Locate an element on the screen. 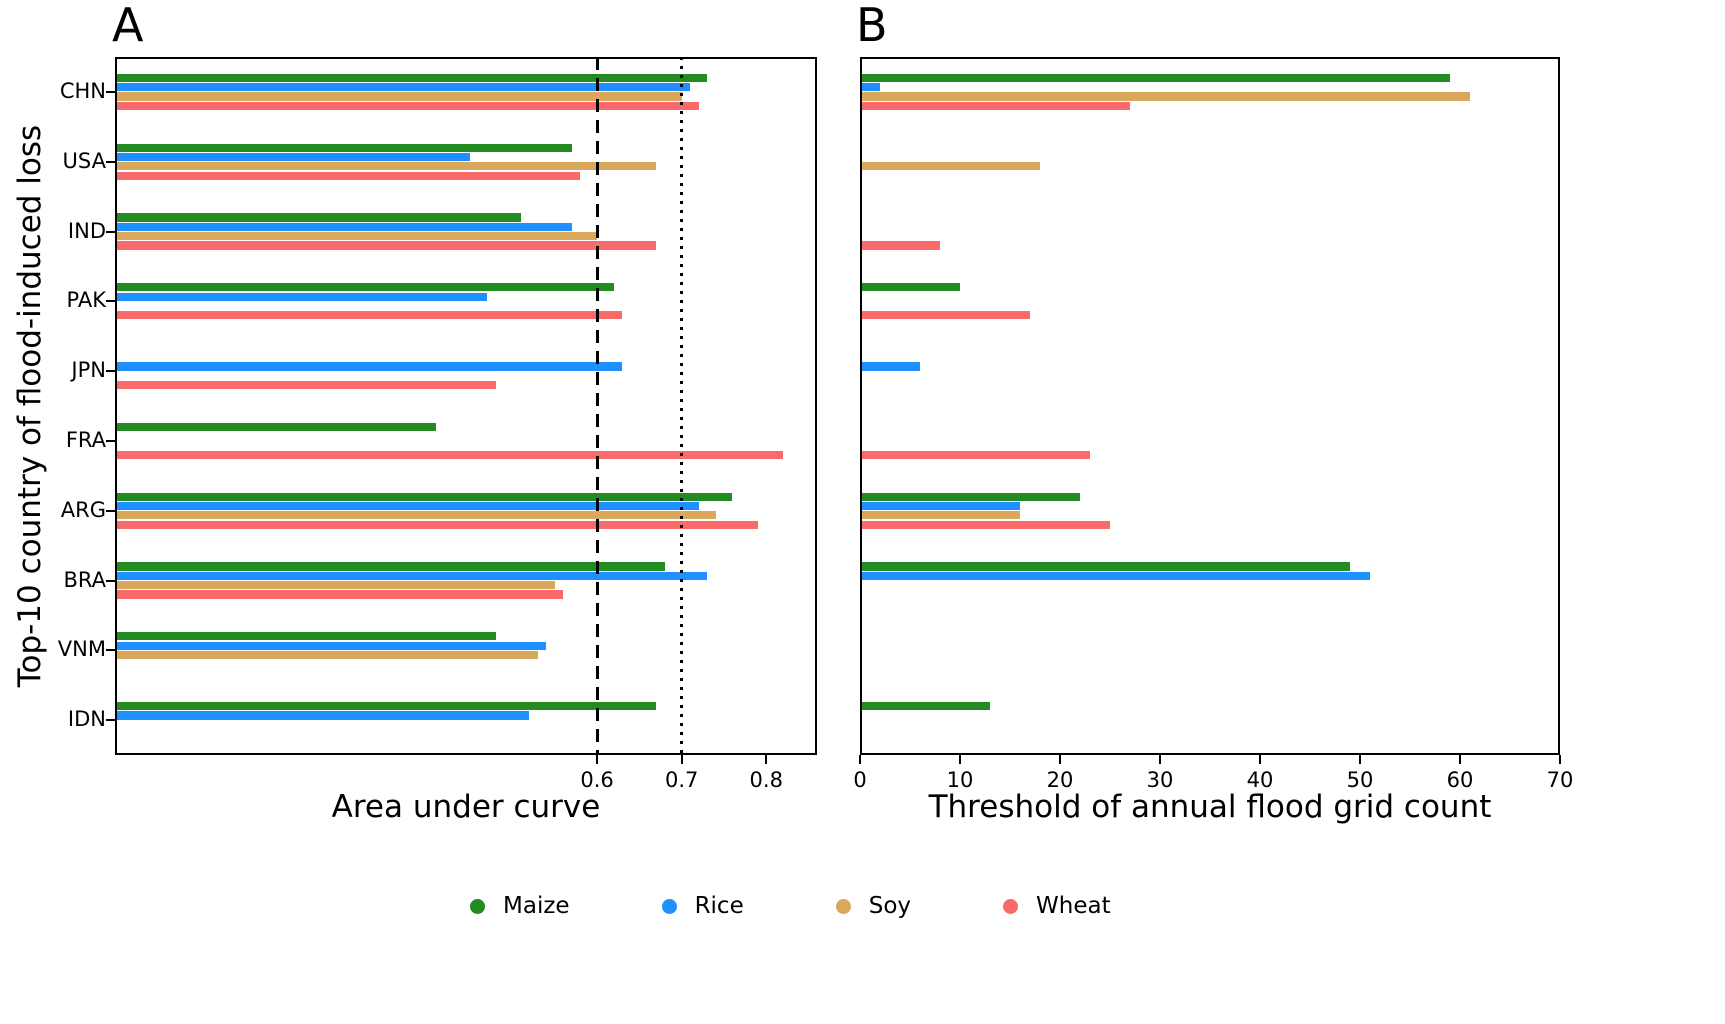 The height and width of the screenshot is (1024, 1725). x-tick-a-0.7 is located at coordinates (681, 759).